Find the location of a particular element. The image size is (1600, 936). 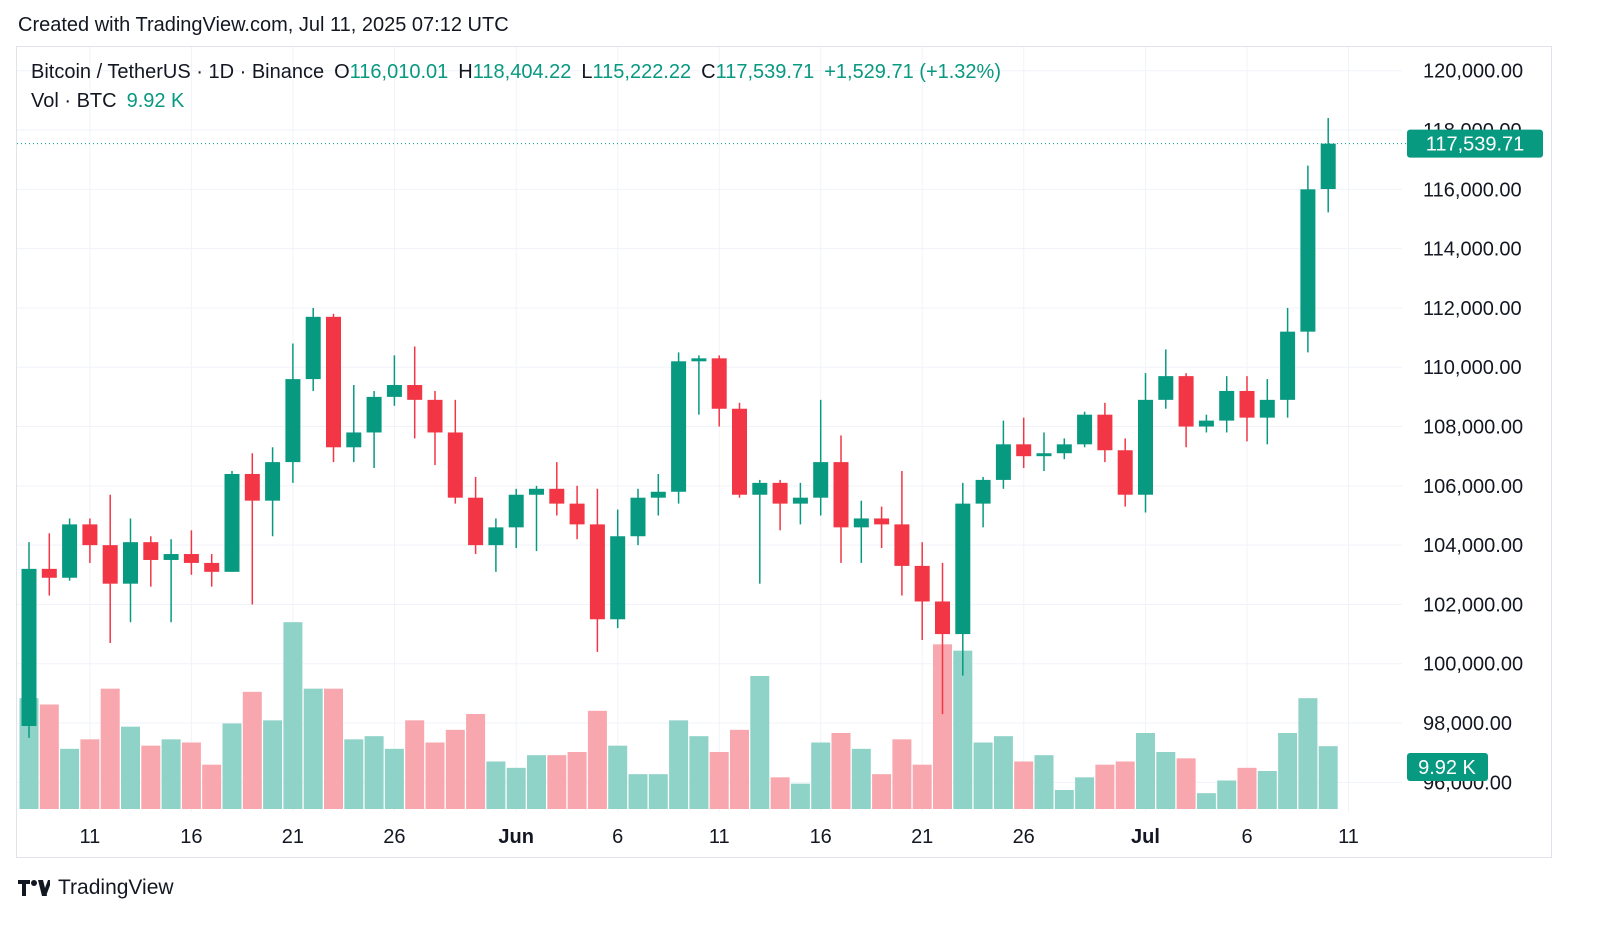

tradingview-logo: TradingView is located at coordinates (96, 888).